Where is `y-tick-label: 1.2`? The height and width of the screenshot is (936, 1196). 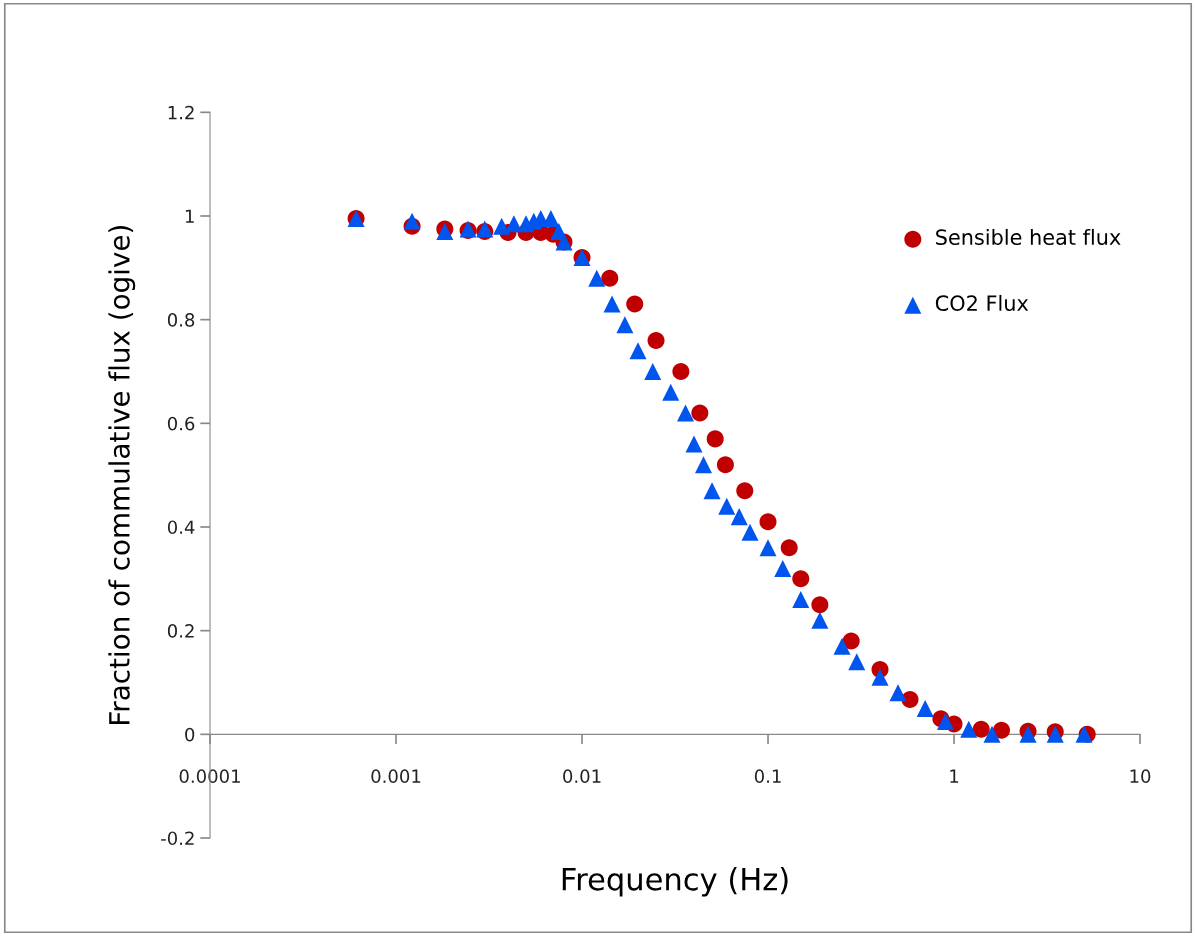
y-tick-label: 1.2 is located at coordinates (181, 112).